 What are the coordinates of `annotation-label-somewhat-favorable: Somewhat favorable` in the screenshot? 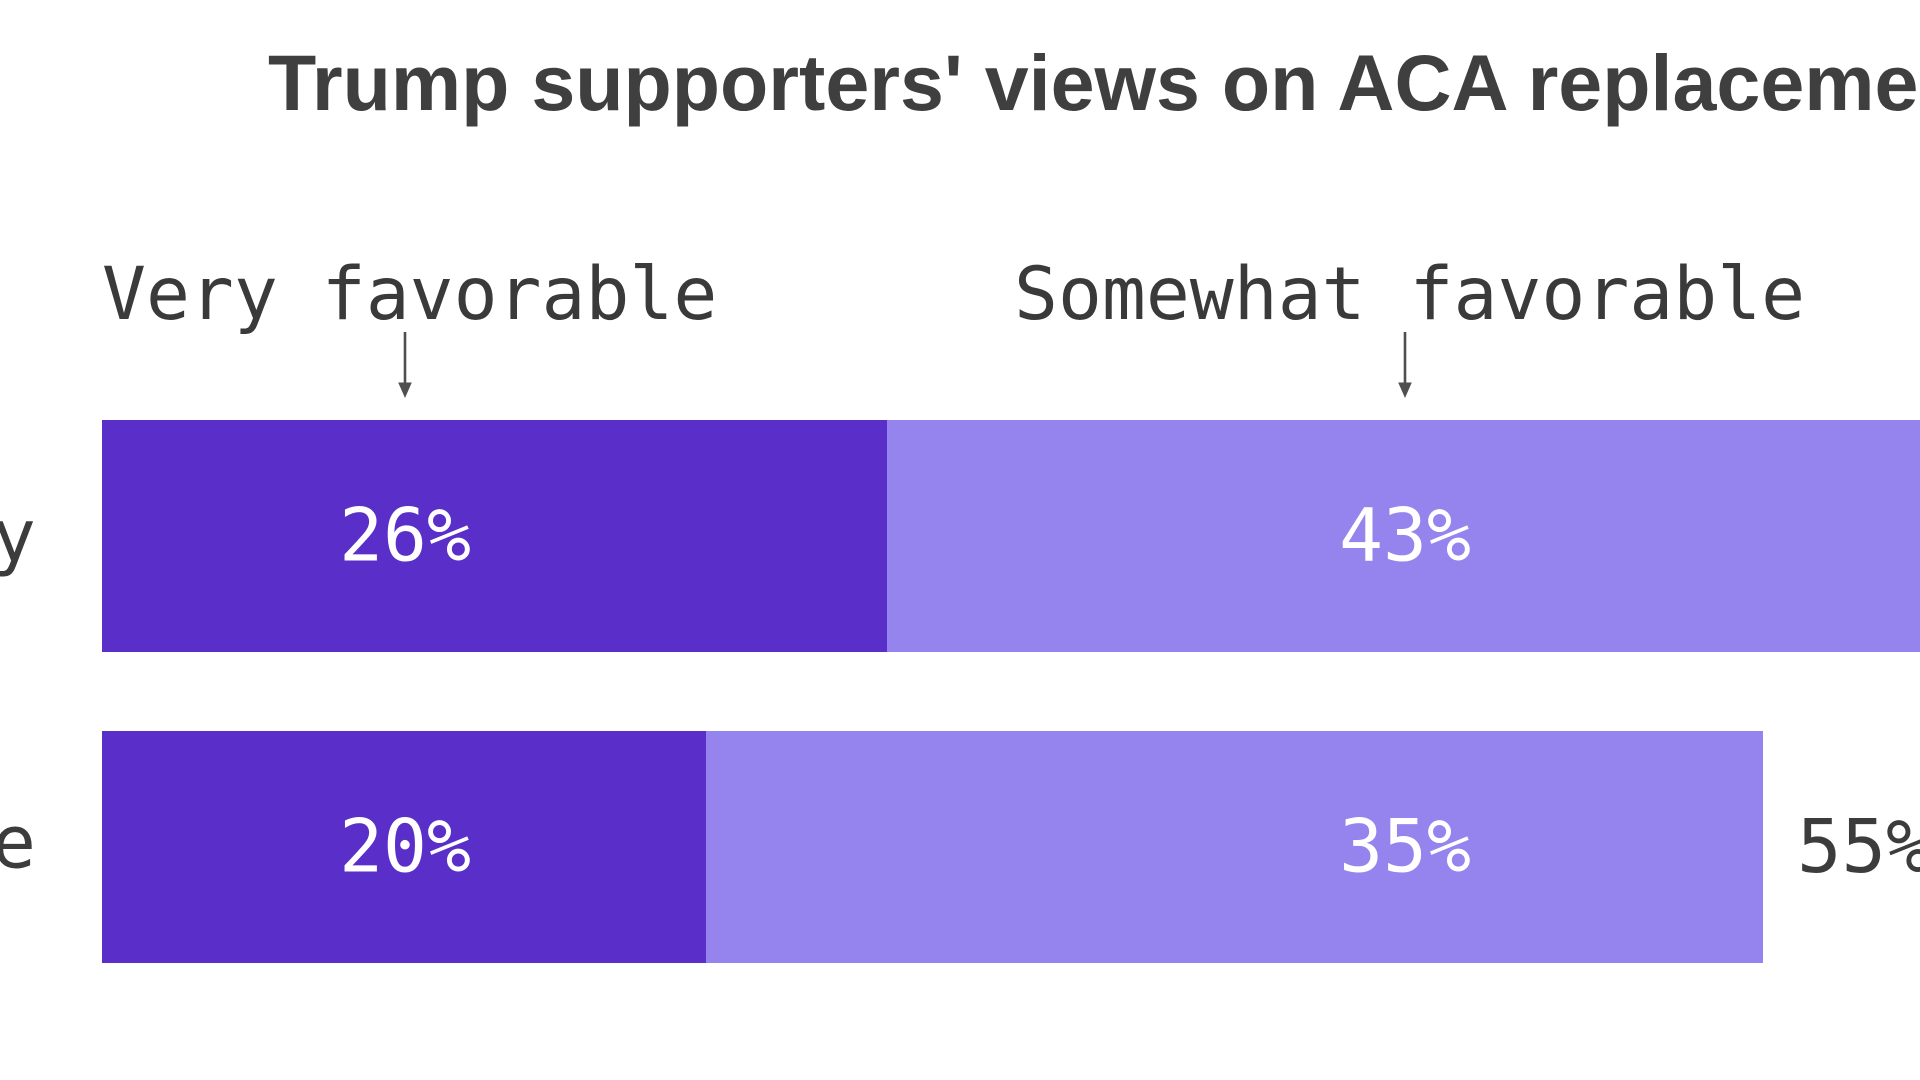 It's located at (1410, 294).